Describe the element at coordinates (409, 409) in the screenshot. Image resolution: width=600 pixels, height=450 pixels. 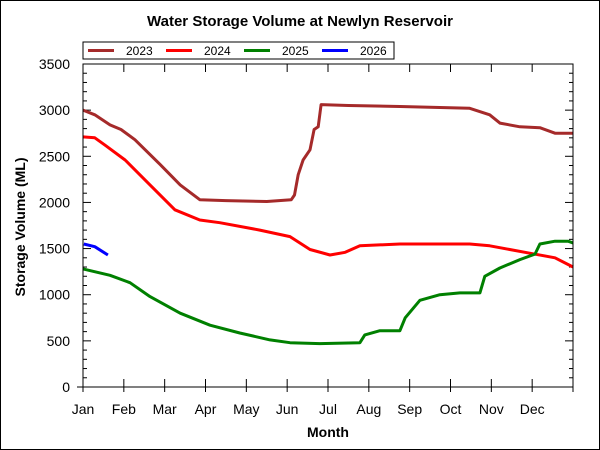
I see `x-tick-label: Sep` at that location.